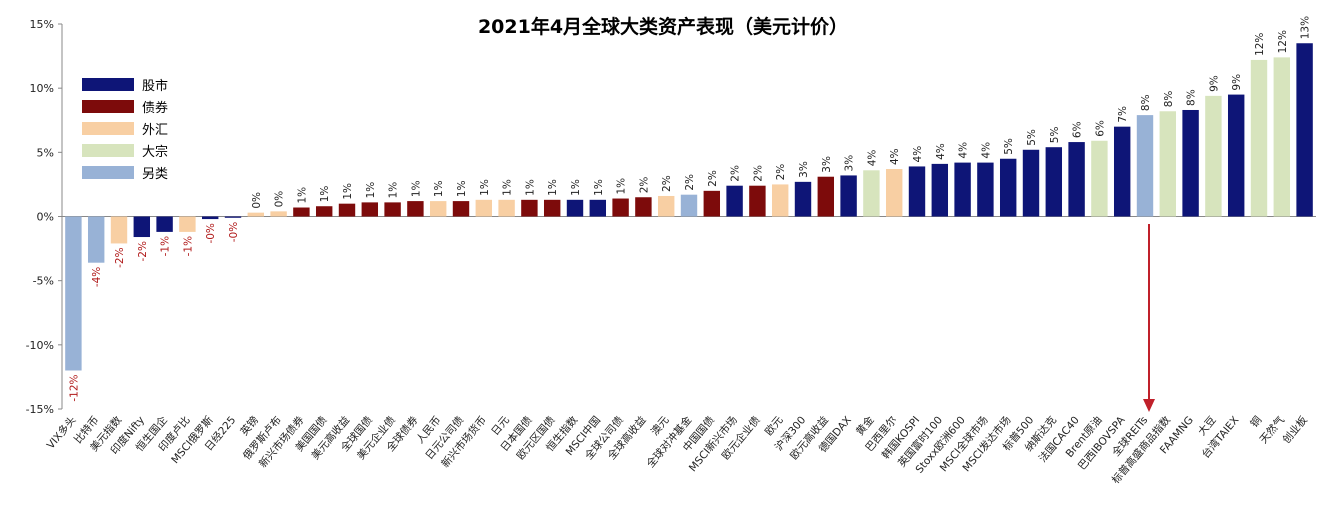  I want to click on data-label: -2%, so click(143, 251).